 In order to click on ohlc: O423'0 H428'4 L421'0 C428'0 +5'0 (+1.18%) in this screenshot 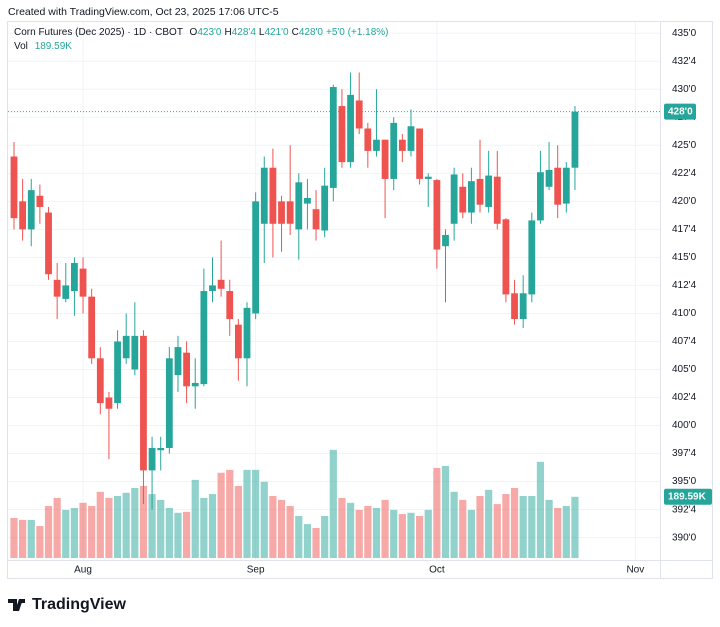, I will do `click(289, 32)`.